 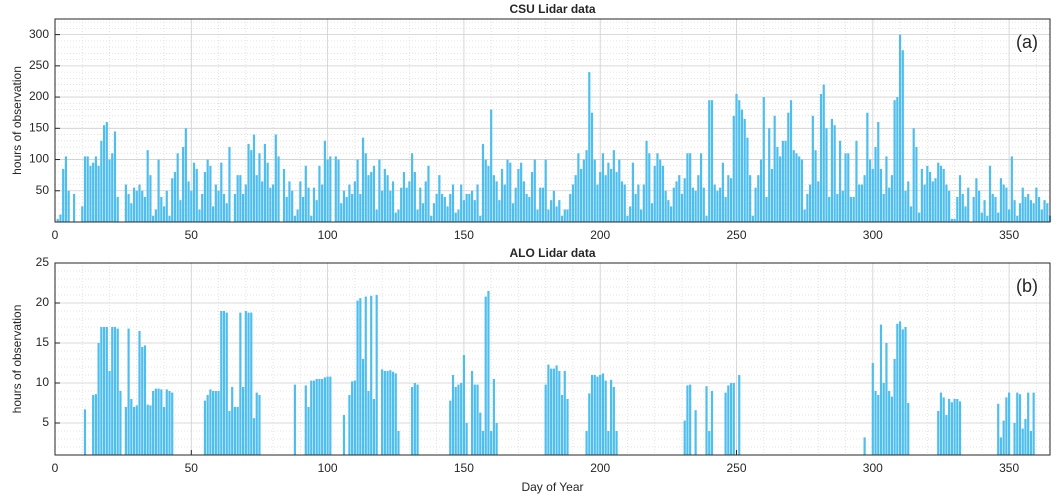 I want to click on y-tick-label: 10, so click(x=43, y=382).